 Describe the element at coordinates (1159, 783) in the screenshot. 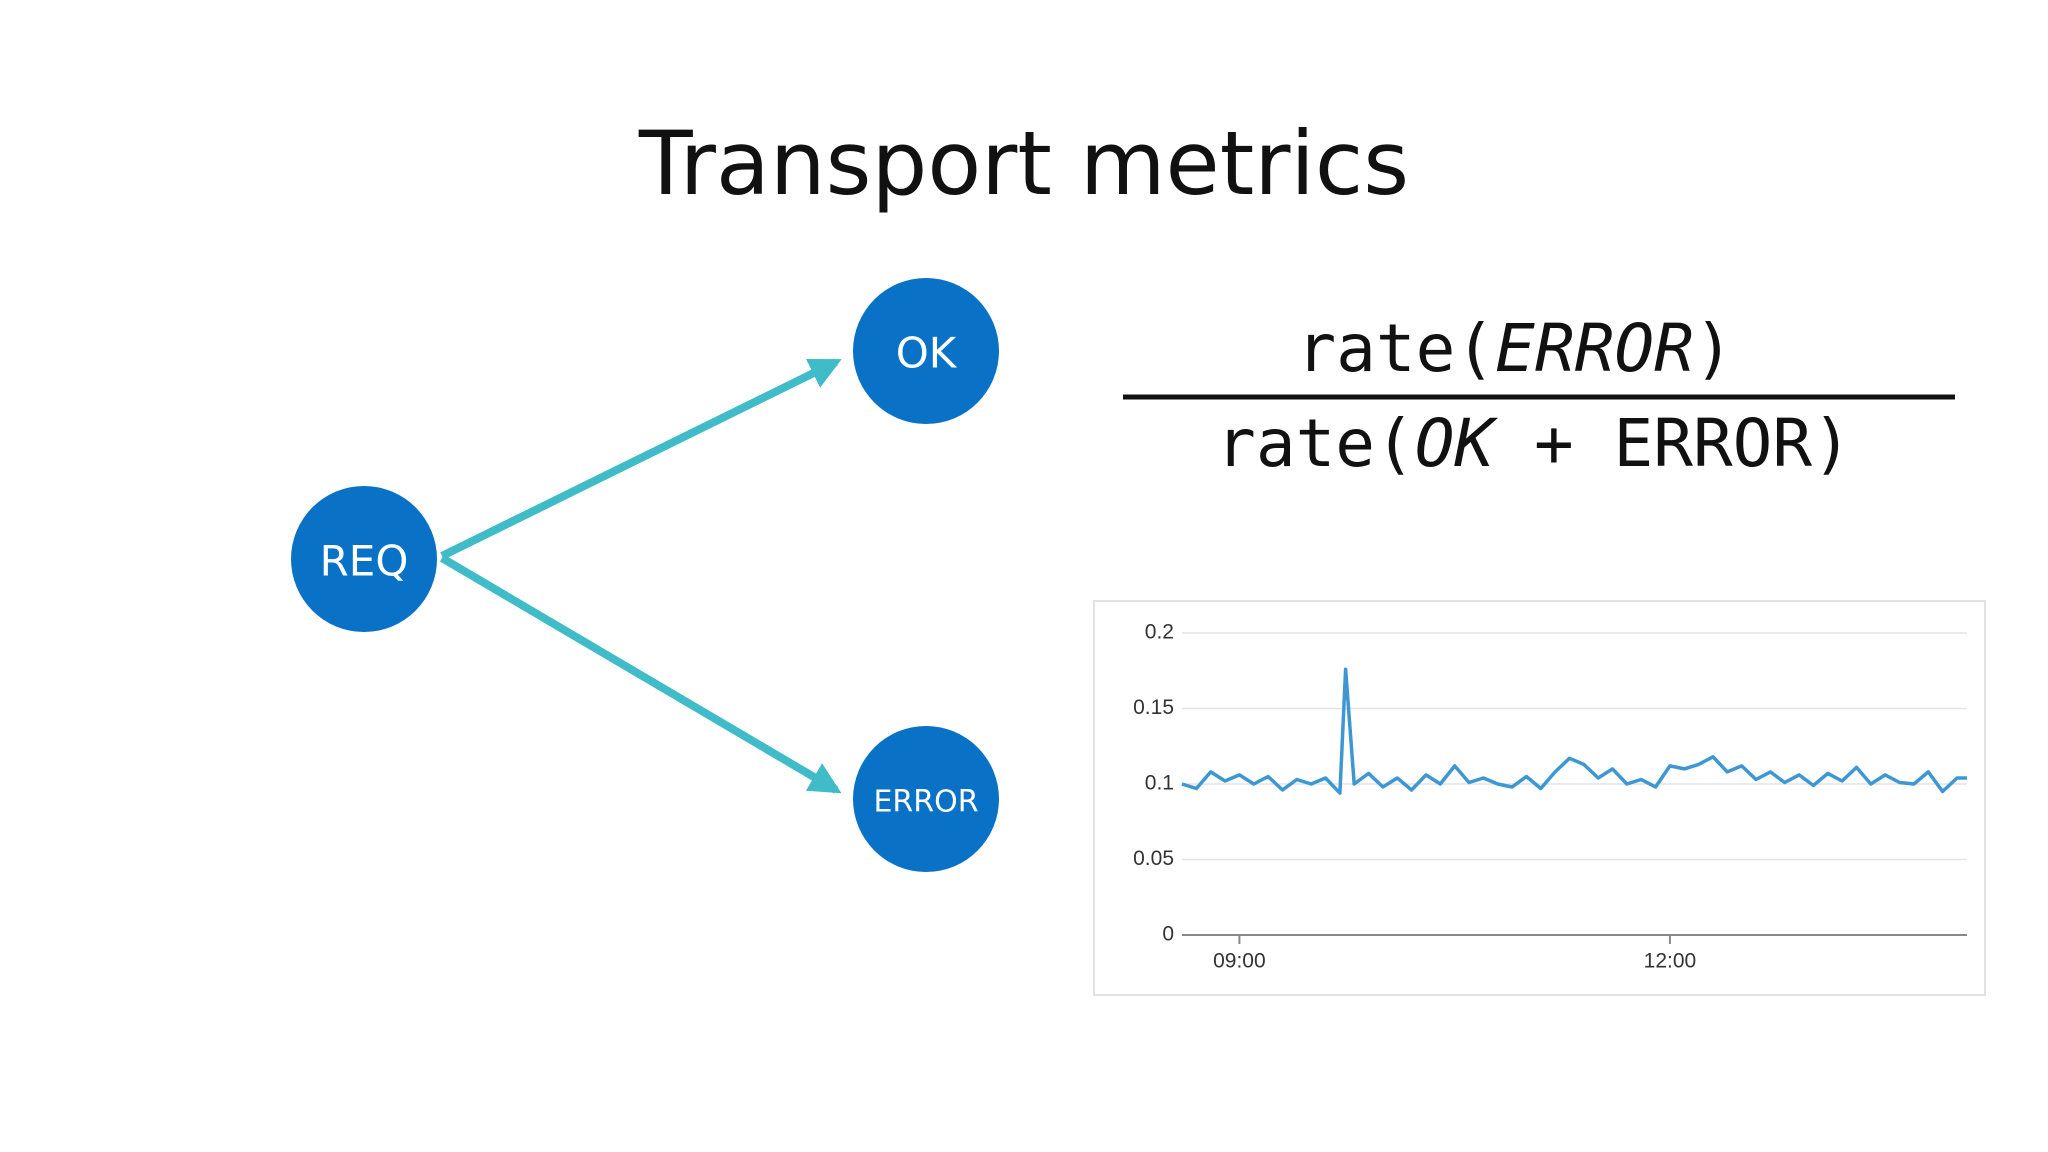

I see `y-tick-label: 0.1` at that location.